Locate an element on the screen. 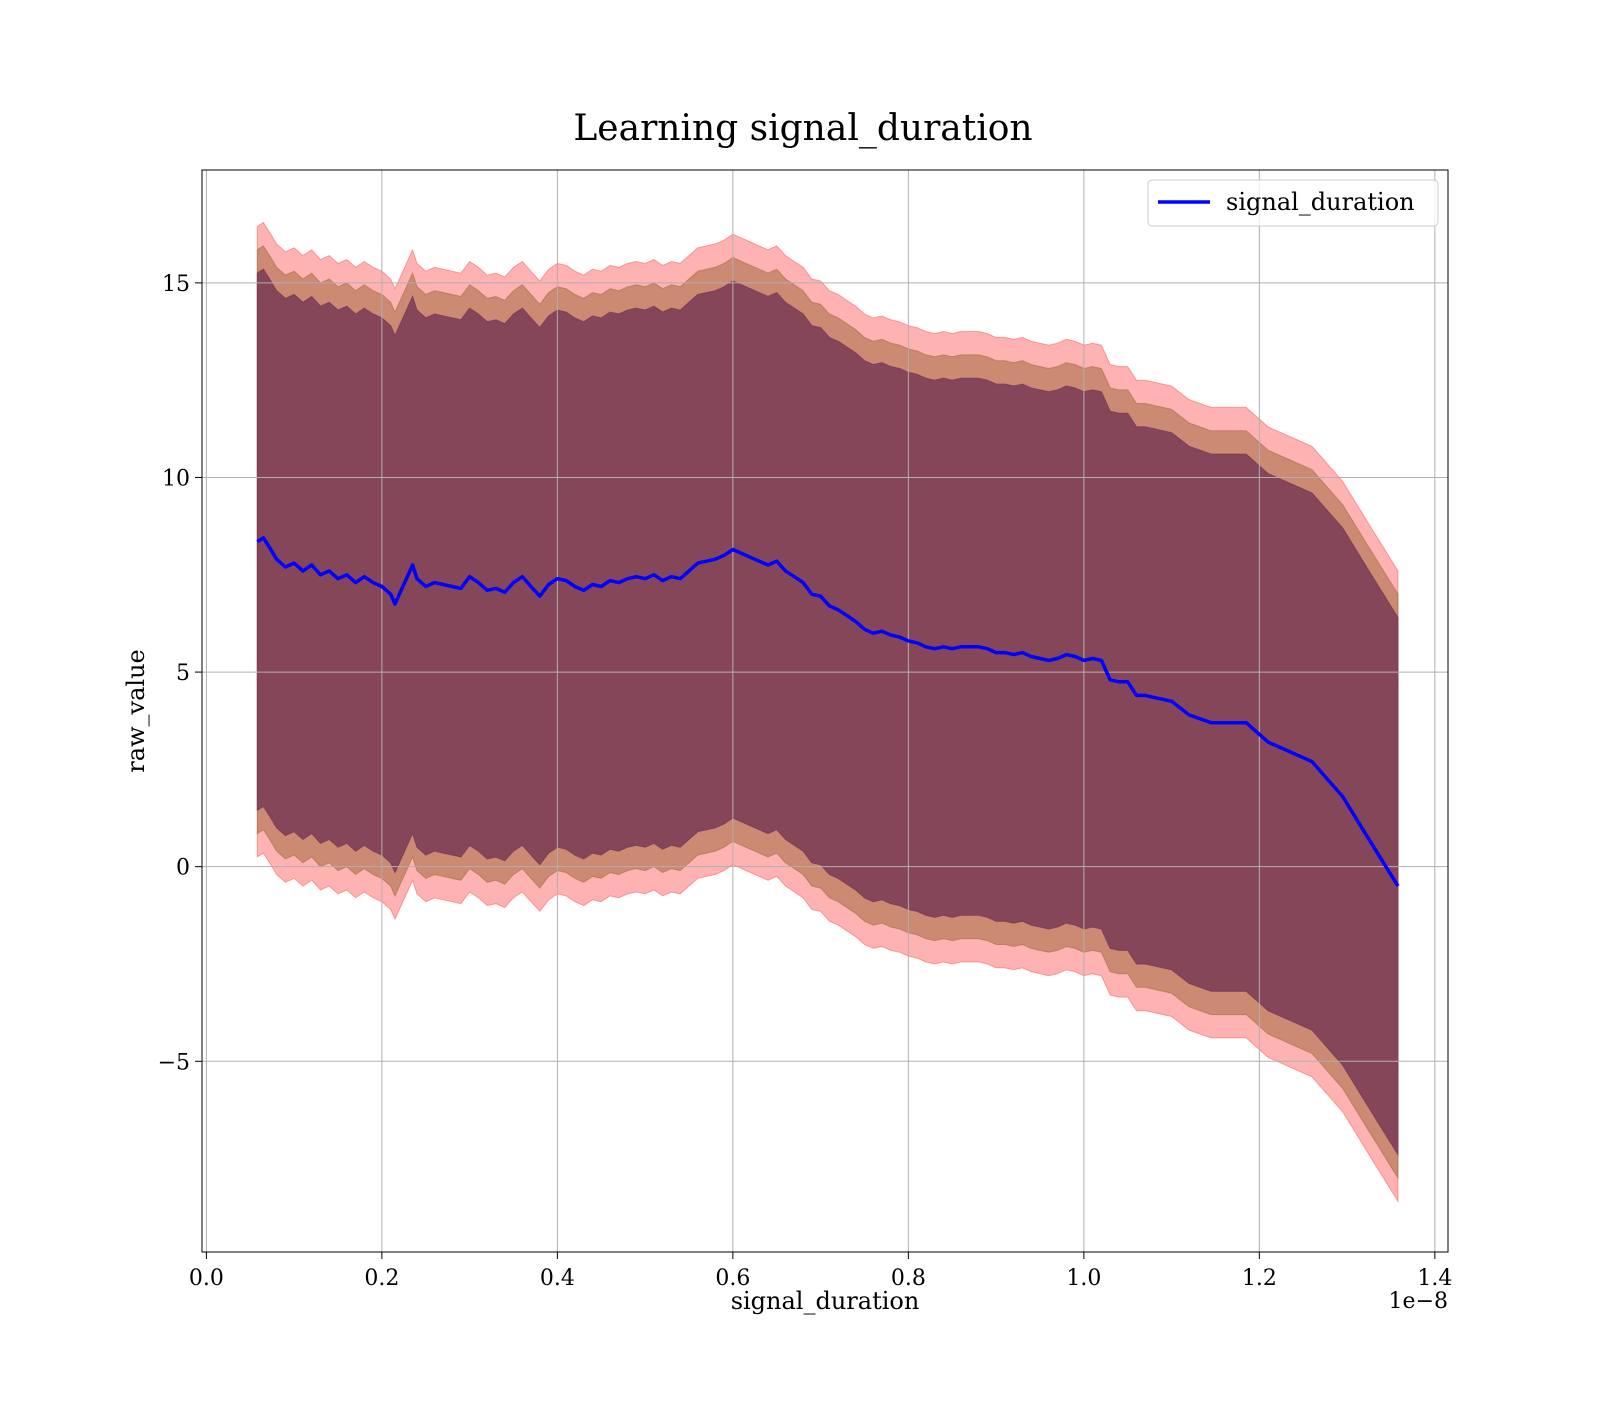  y-axis-label: raw_value is located at coordinates (136, 711).